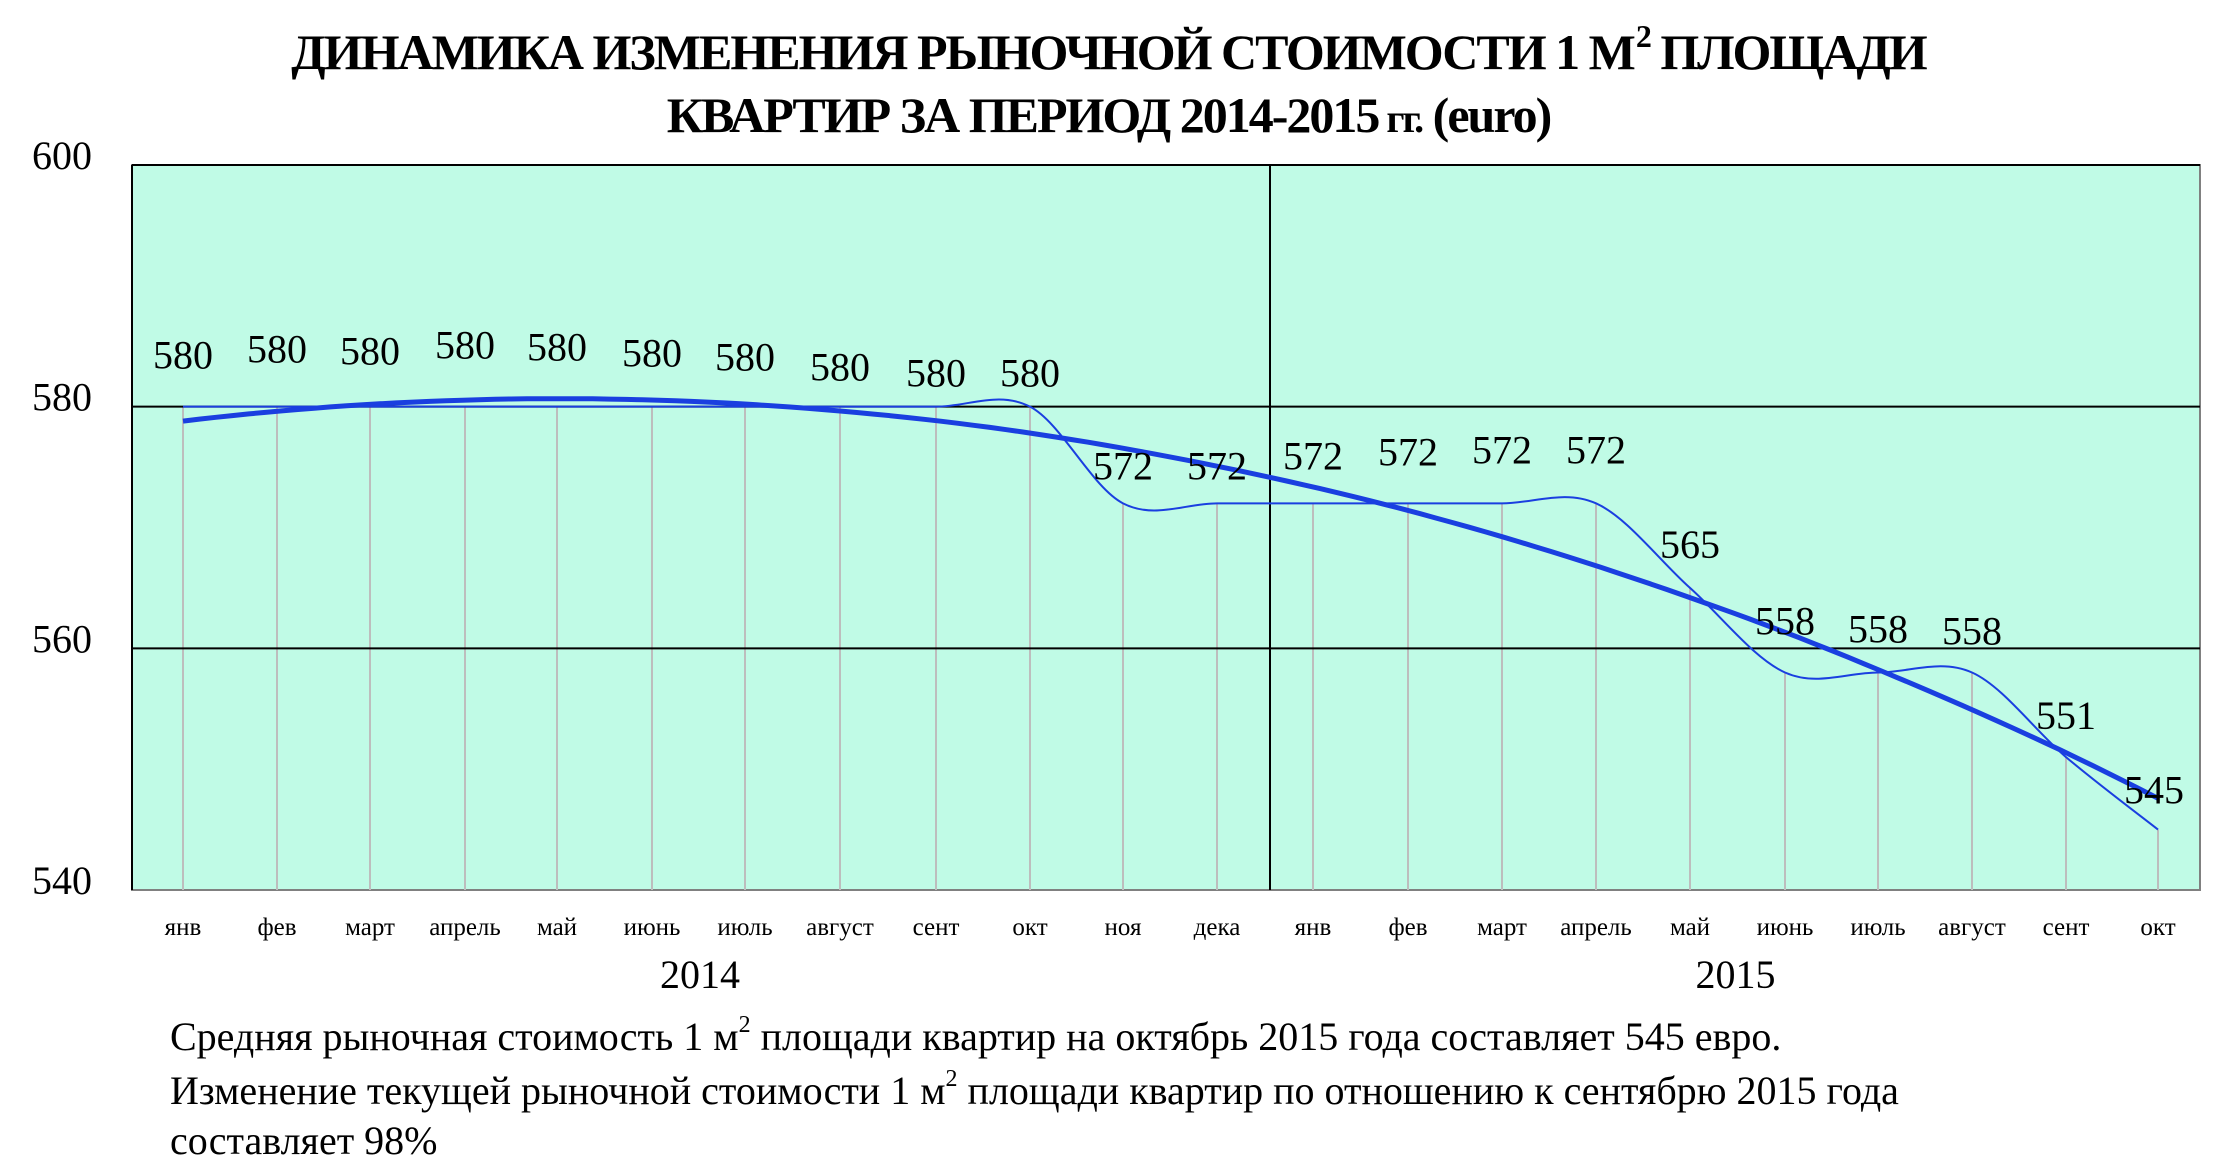 The image size is (2217, 1163). What do you see at coordinates (1123, 927) in the screenshot?
I see `x-tick-label: ноя` at bounding box center [1123, 927].